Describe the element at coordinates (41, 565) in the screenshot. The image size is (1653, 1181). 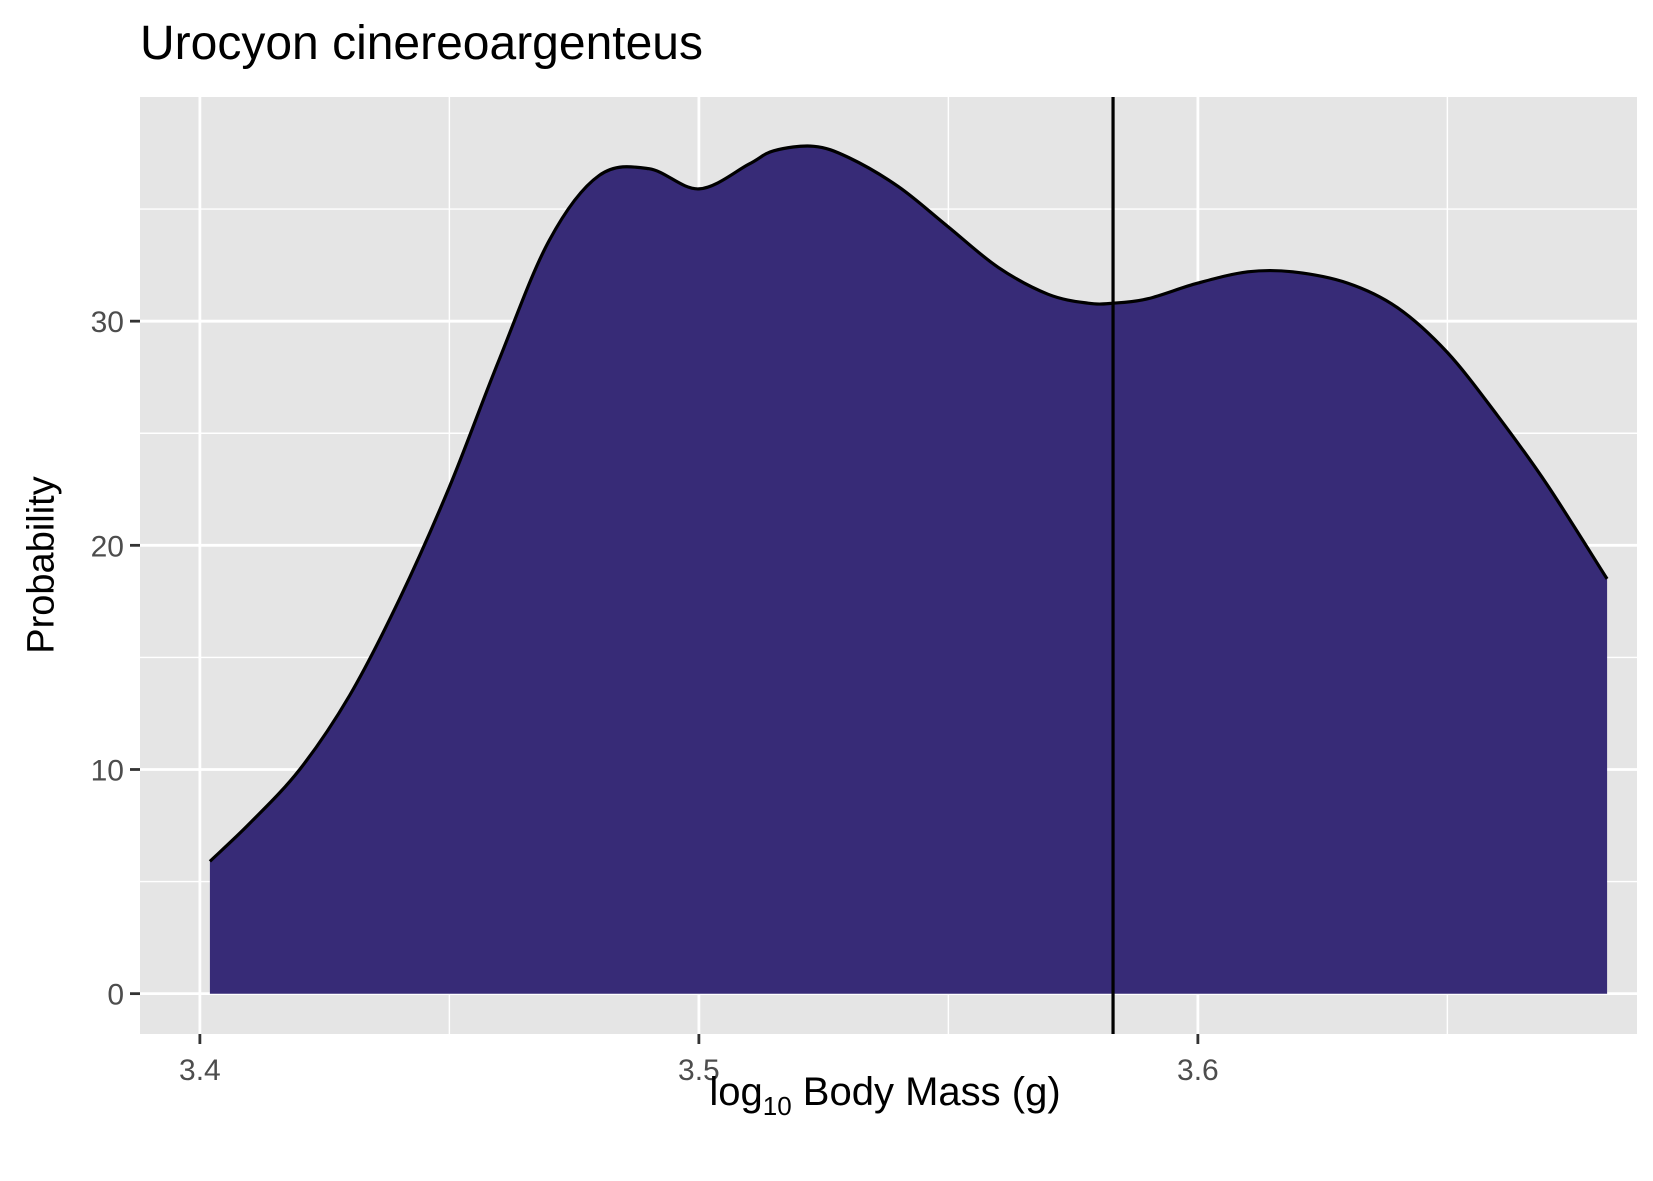
I see `y-axis-label: Probability` at that location.